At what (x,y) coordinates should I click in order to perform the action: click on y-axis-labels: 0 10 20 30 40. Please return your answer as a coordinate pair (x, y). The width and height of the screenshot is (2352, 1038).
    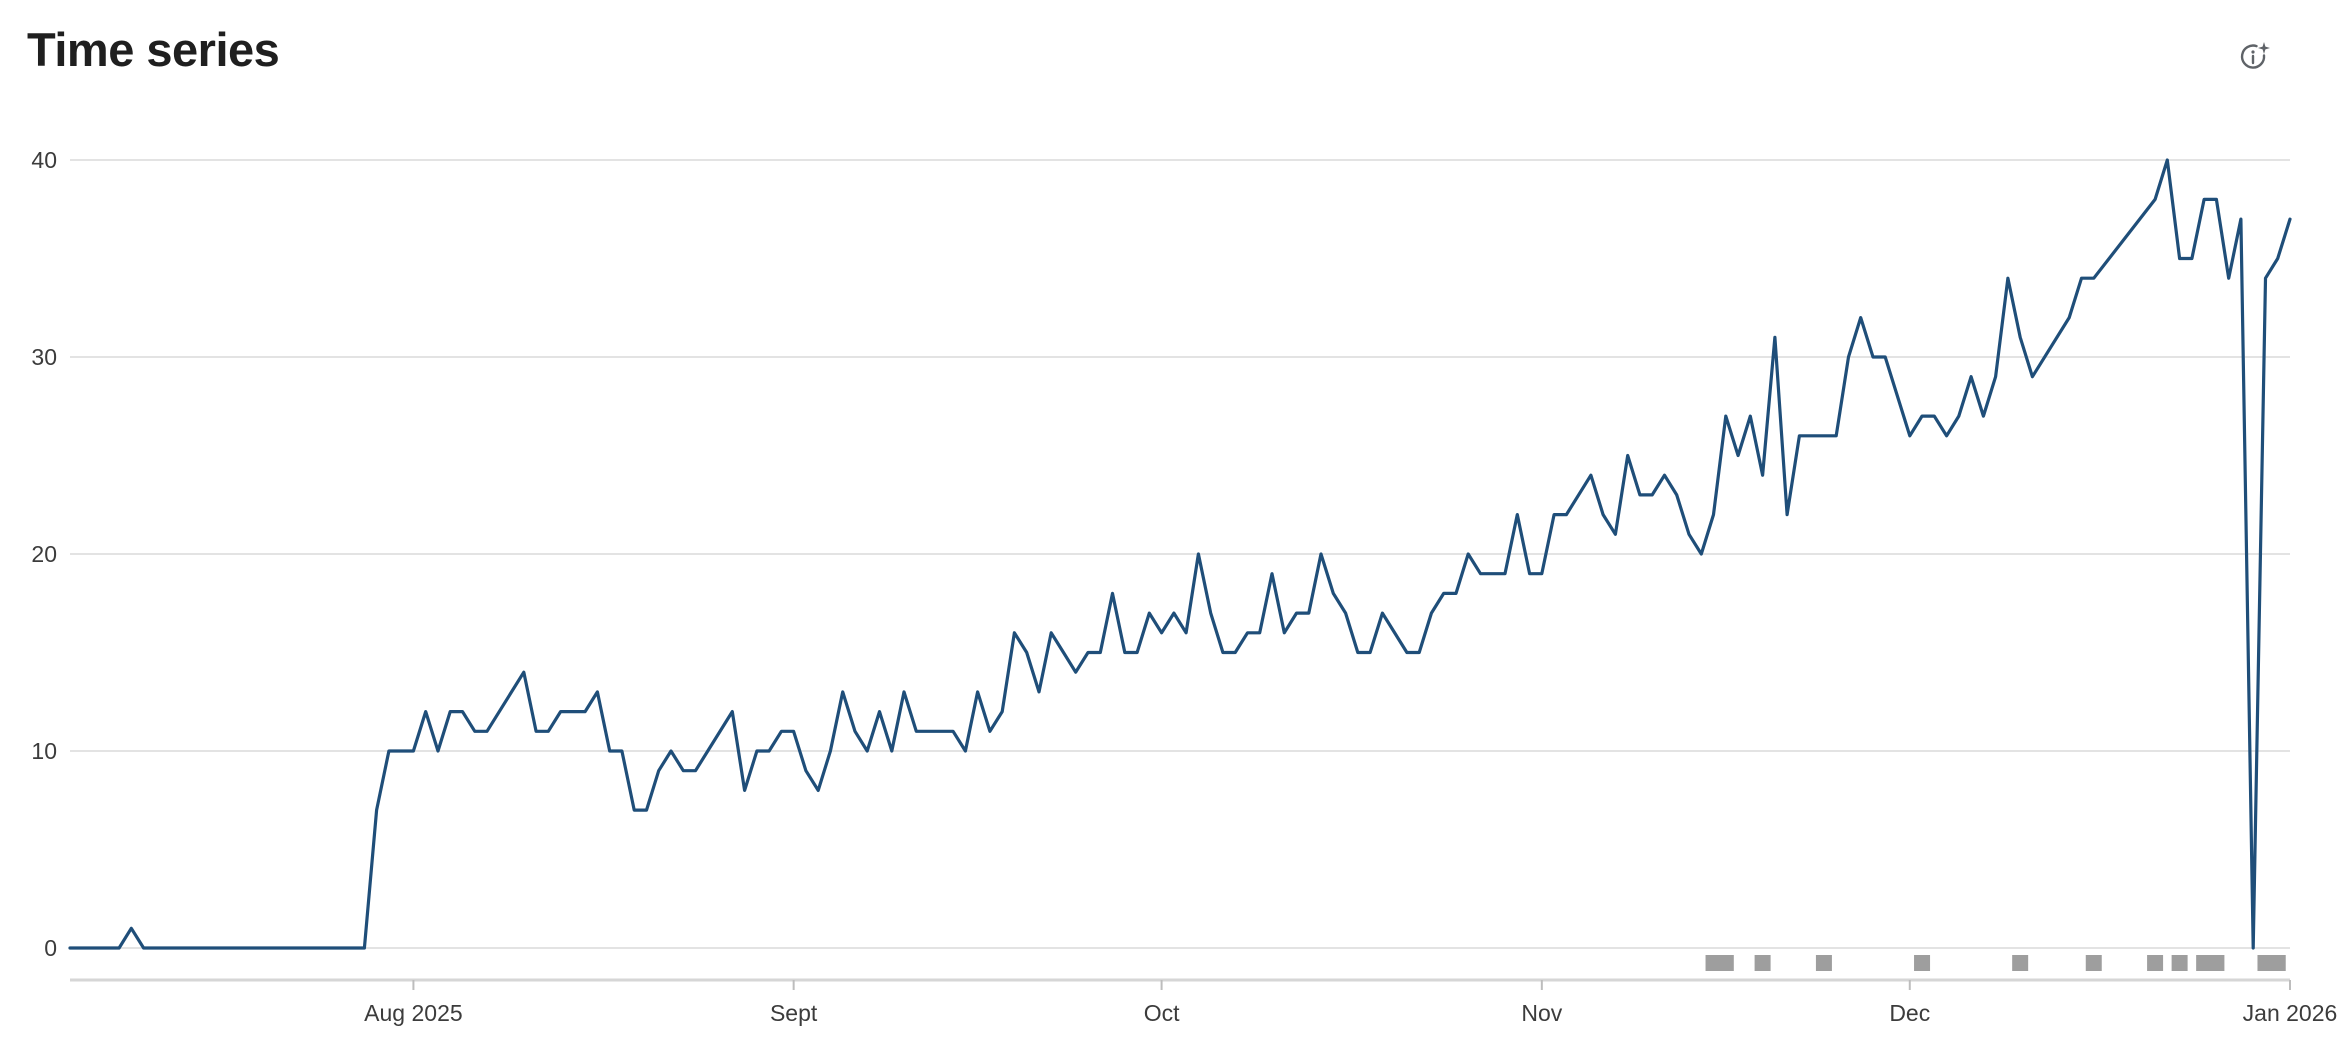
    Looking at the image, I should click on (44, 554).